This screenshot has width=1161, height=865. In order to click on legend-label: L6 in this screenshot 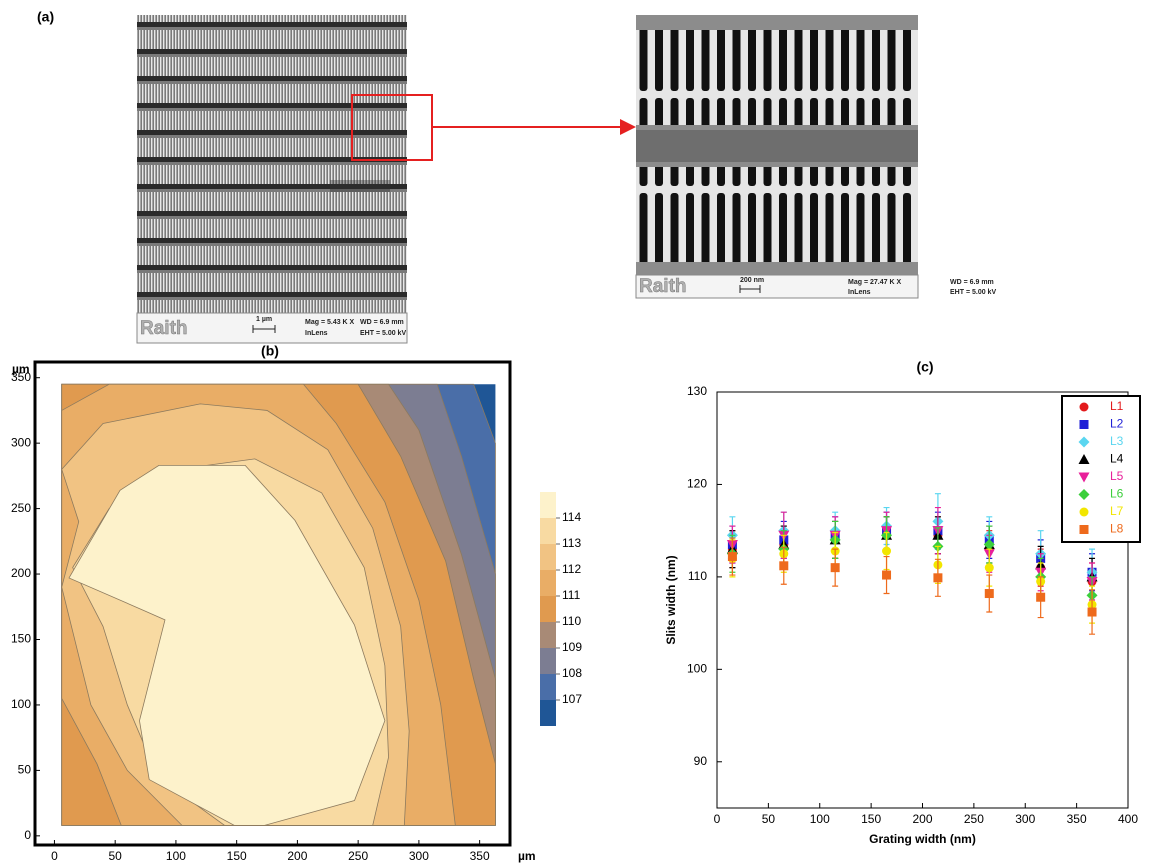, I will do `click(1117, 494)`.